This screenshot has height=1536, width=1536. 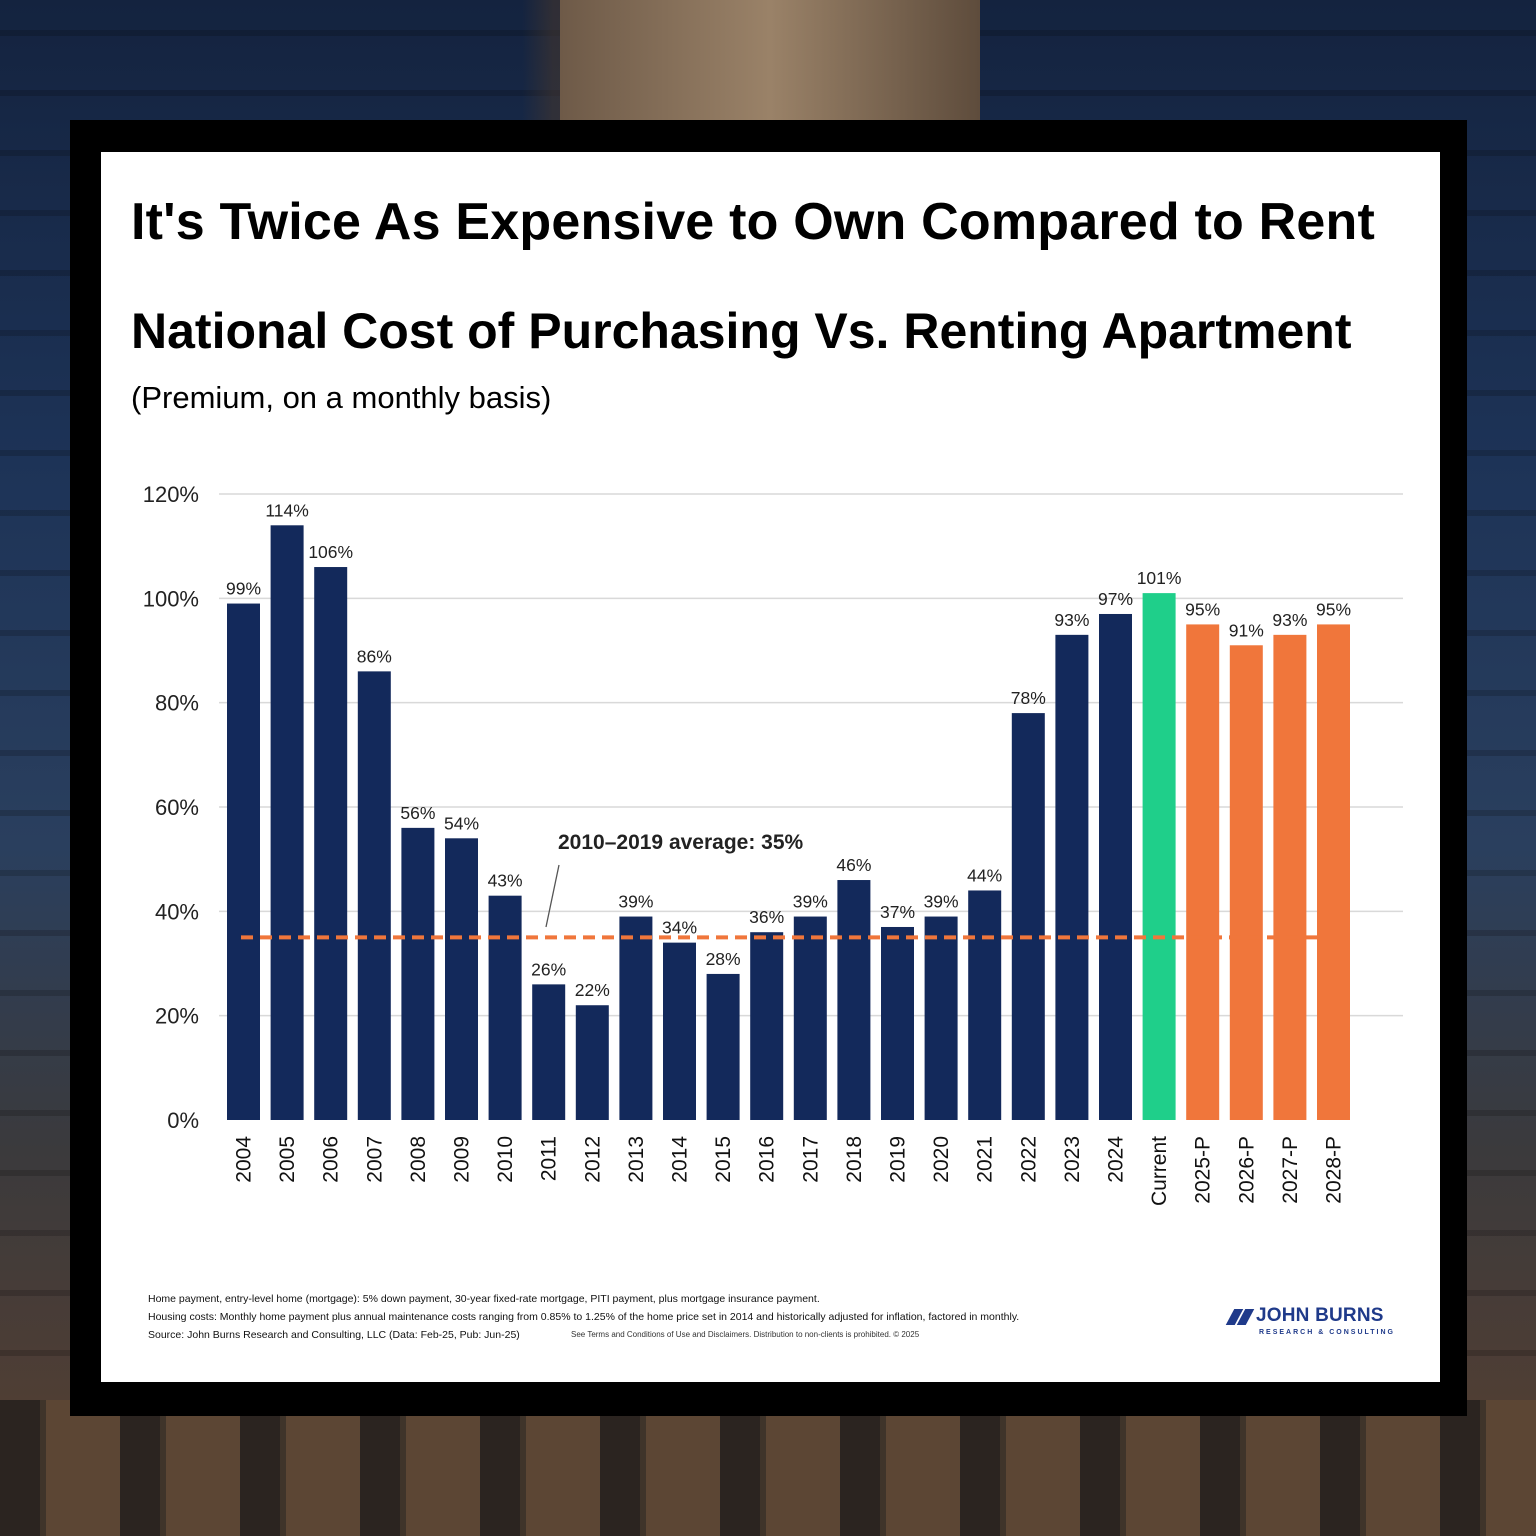 I want to click on x-tick-label: 2004, so click(x=244, y=1159).